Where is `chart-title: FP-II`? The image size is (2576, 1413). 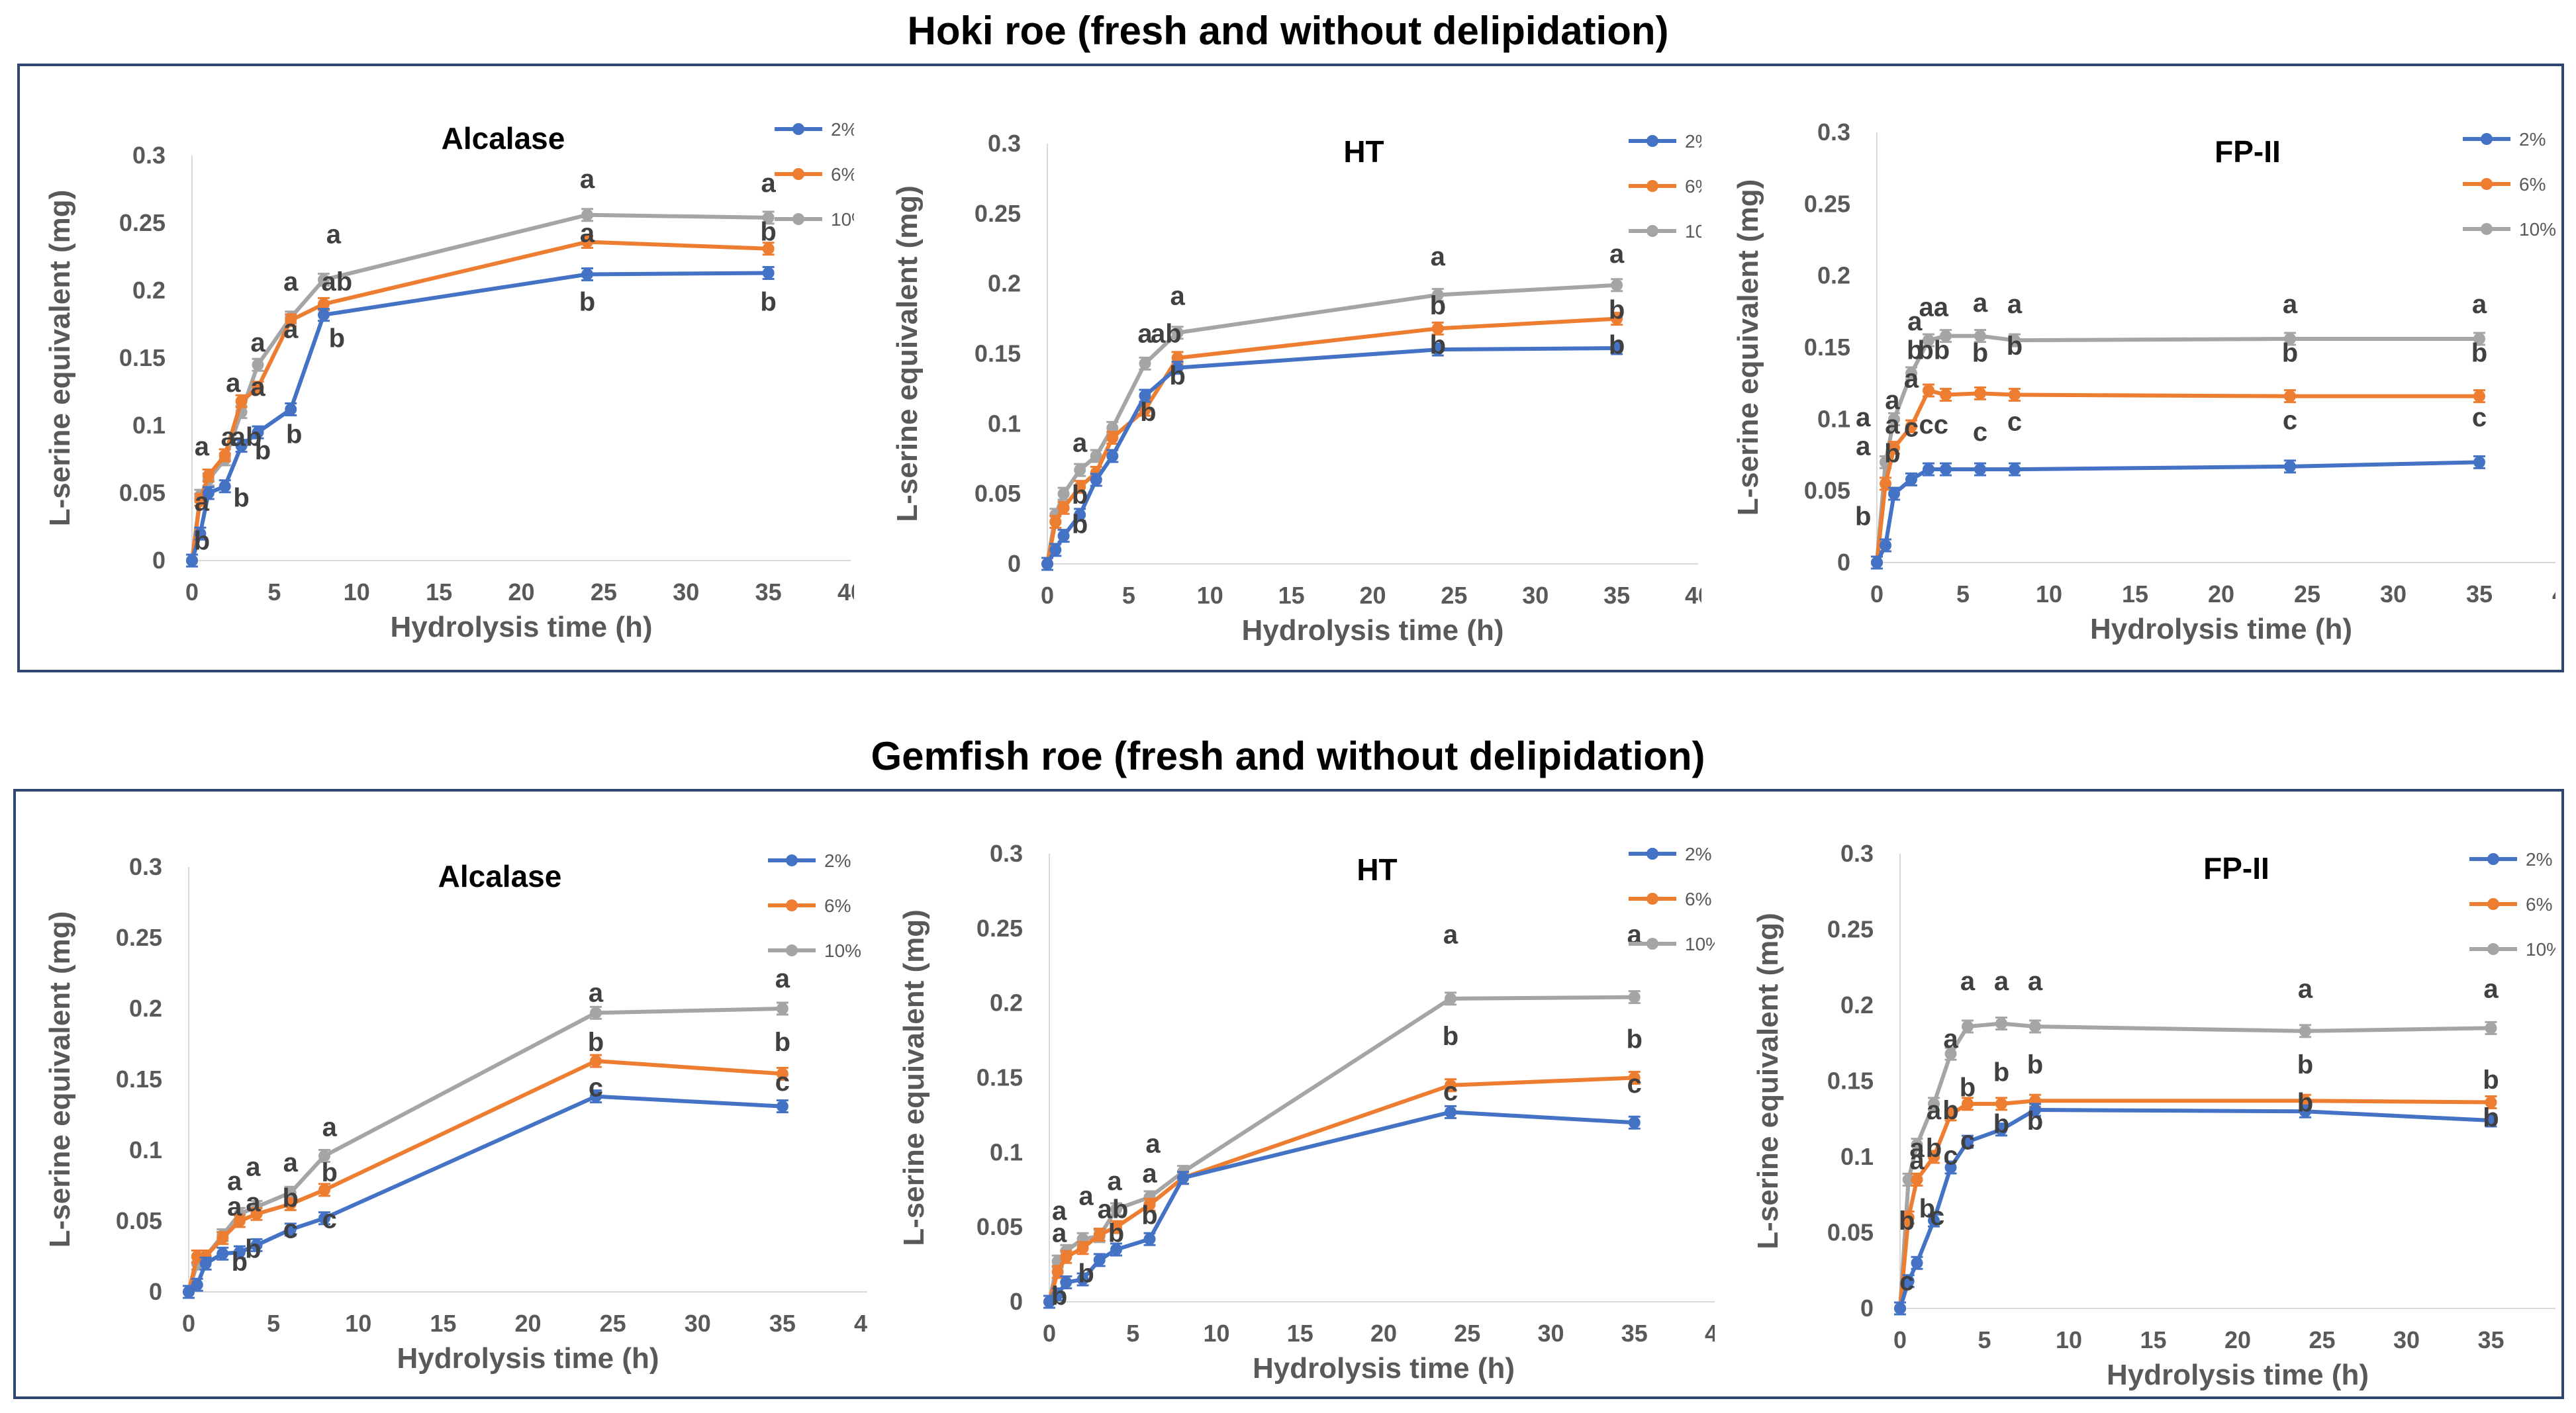
chart-title: FP-II is located at coordinates (2248, 151).